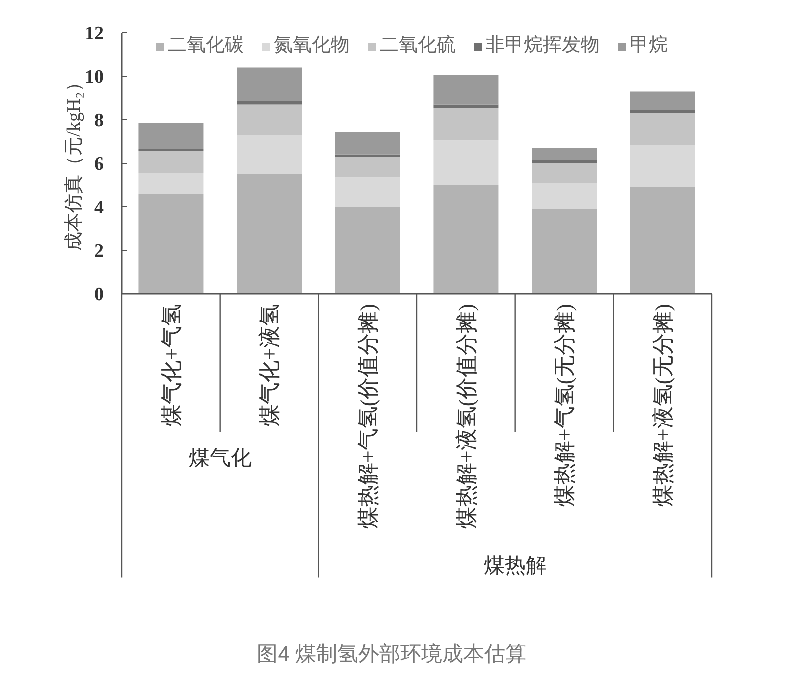  I want to click on y-tick-label: 8, so click(99, 121).